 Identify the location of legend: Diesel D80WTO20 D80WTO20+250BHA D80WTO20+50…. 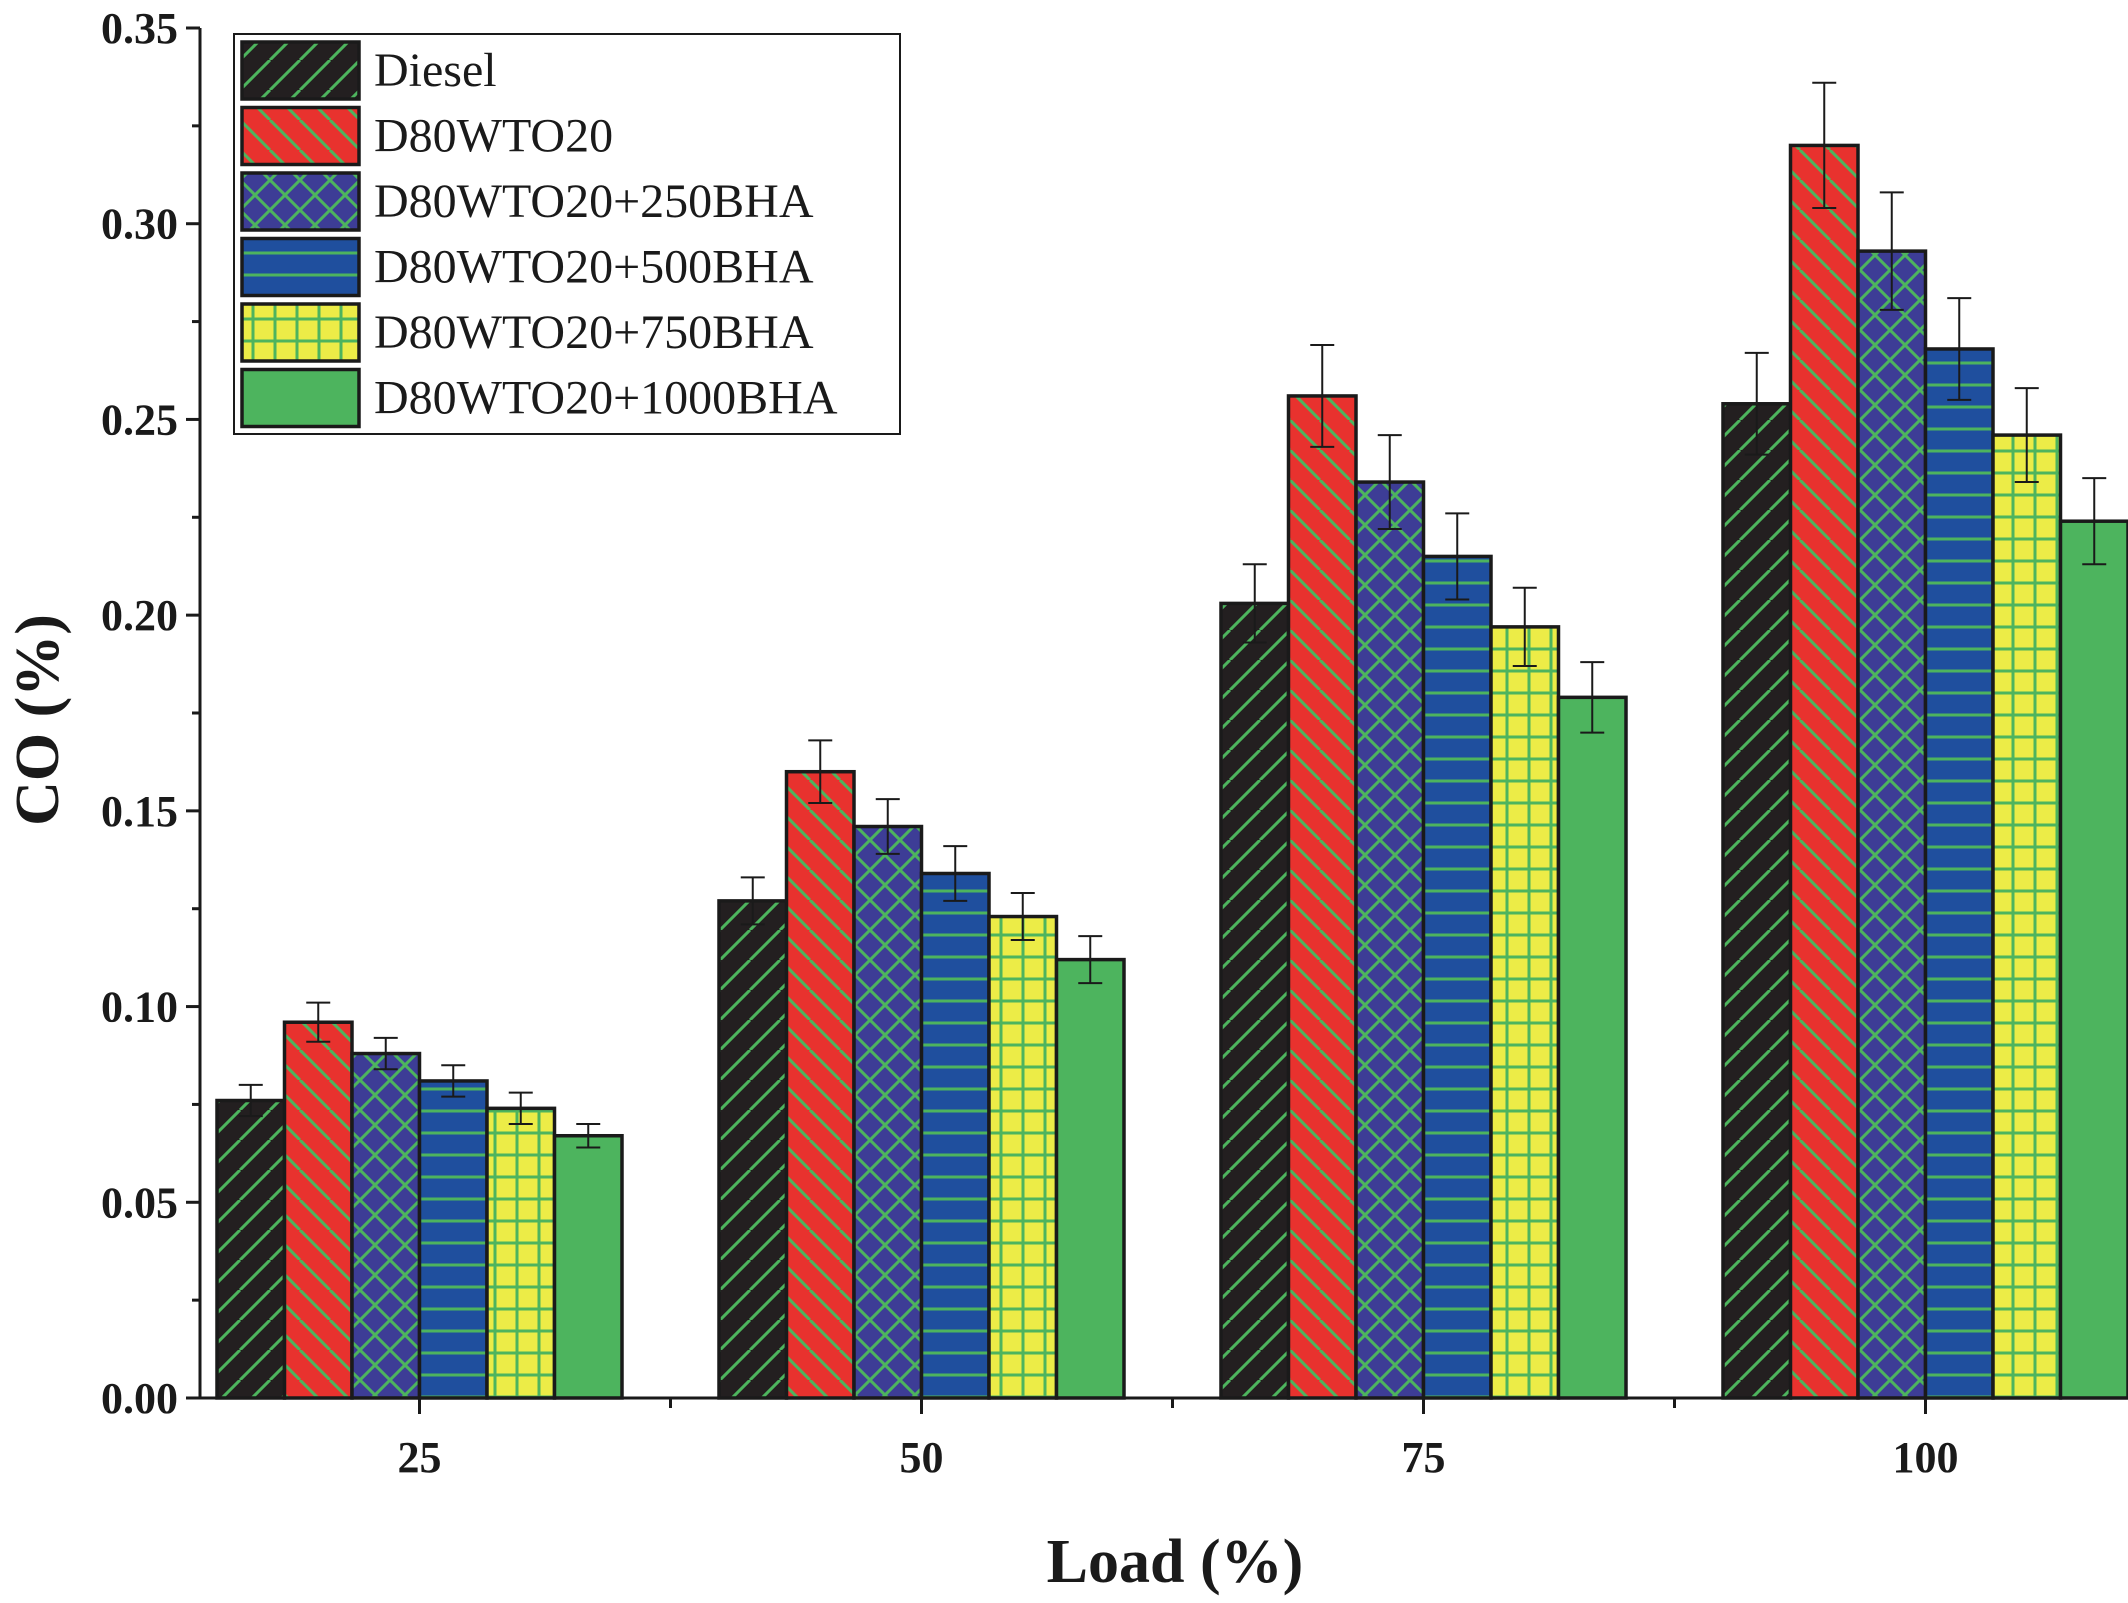
(567, 234).